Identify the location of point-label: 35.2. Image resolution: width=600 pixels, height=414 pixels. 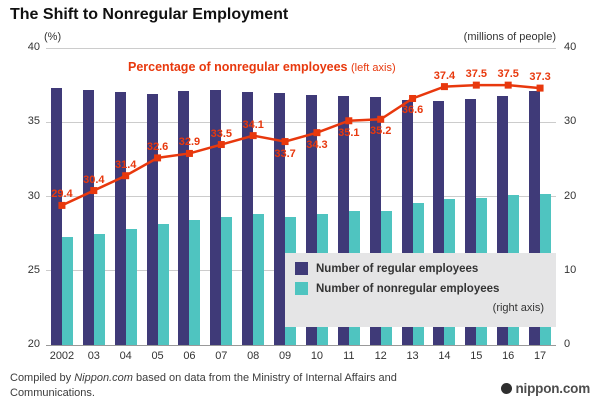
(380, 131).